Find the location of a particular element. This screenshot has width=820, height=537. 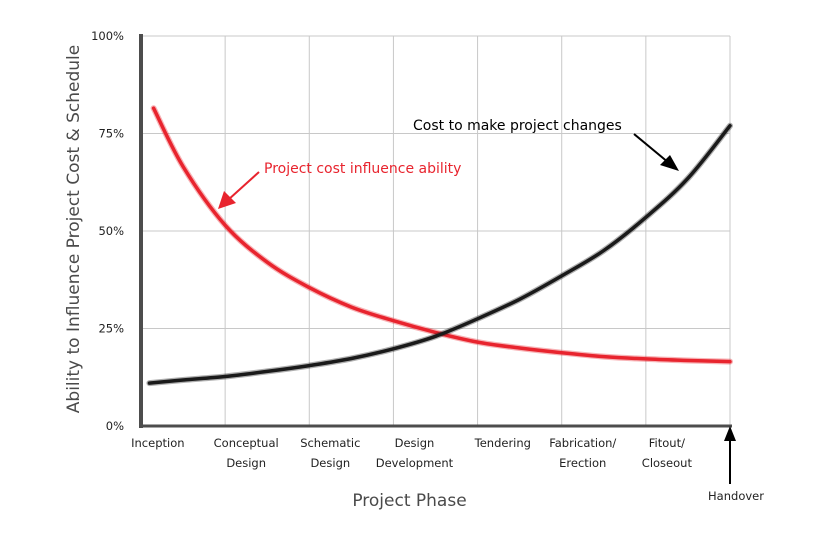

y-tick-label: 75% is located at coordinates (111, 134).